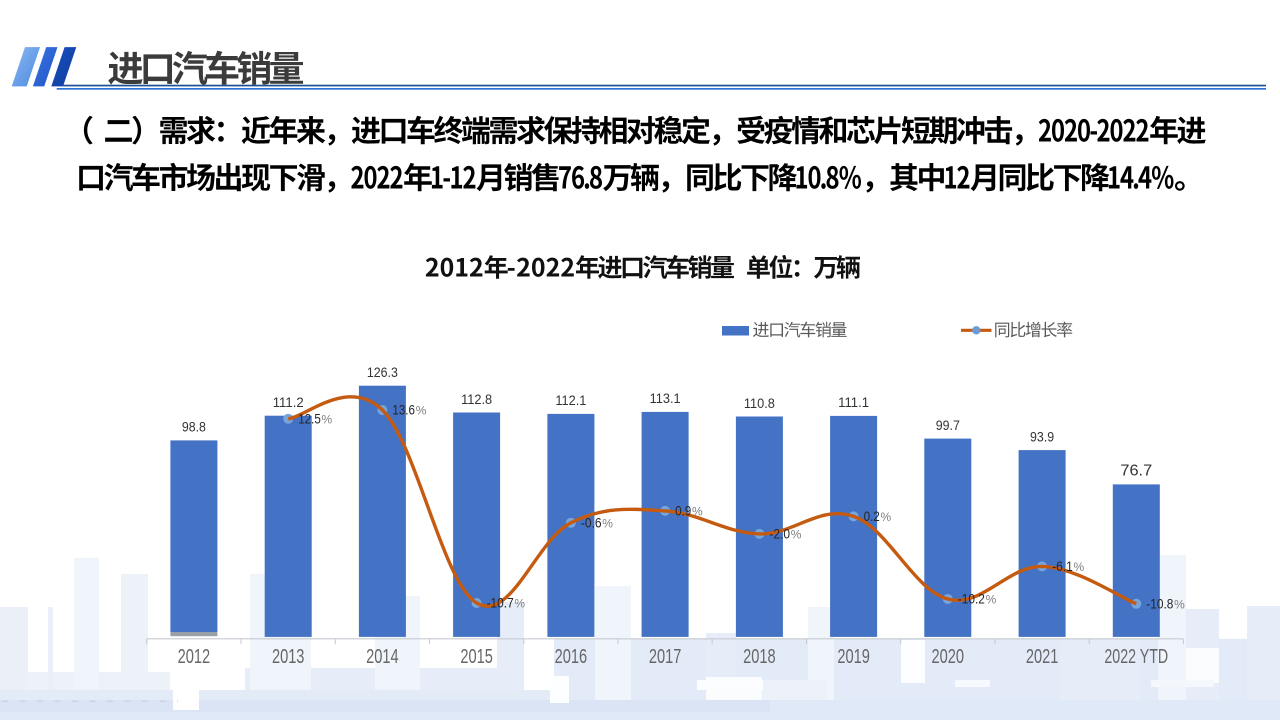 The width and height of the screenshot is (1280, 720). I want to click on svg-text: -10.8, so click(1159, 603).